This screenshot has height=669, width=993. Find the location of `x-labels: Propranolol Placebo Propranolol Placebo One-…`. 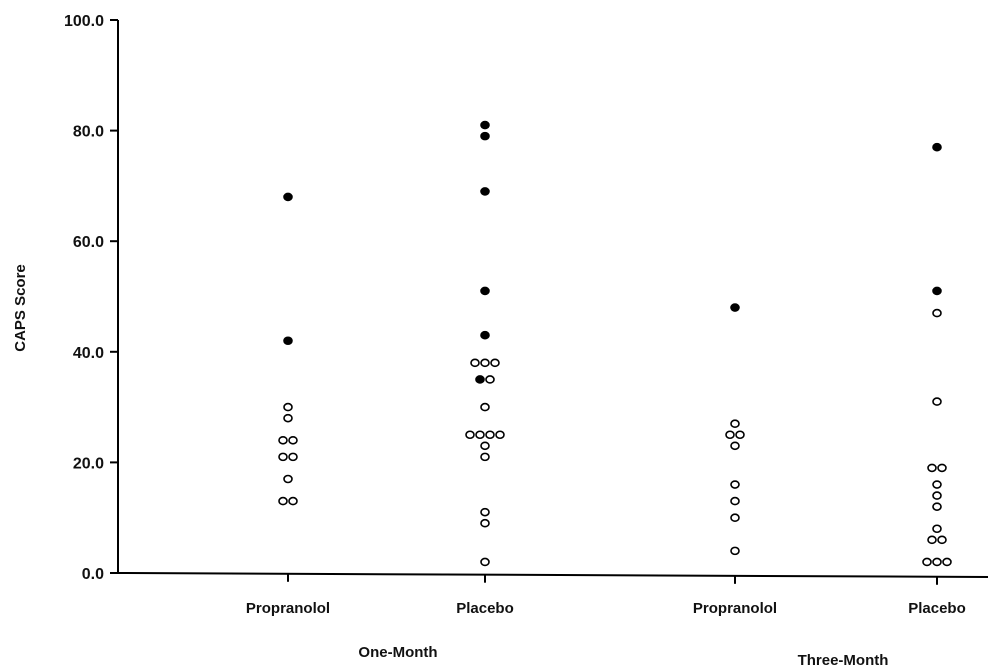

x-labels: Propranolol Placebo Propranolol Placebo One-… is located at coordinates (606, 621).